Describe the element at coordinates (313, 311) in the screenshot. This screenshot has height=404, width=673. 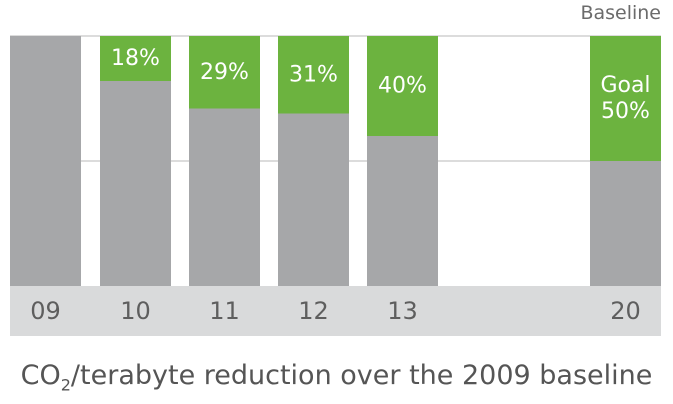
I see `x-tick-12: 12` at that location.